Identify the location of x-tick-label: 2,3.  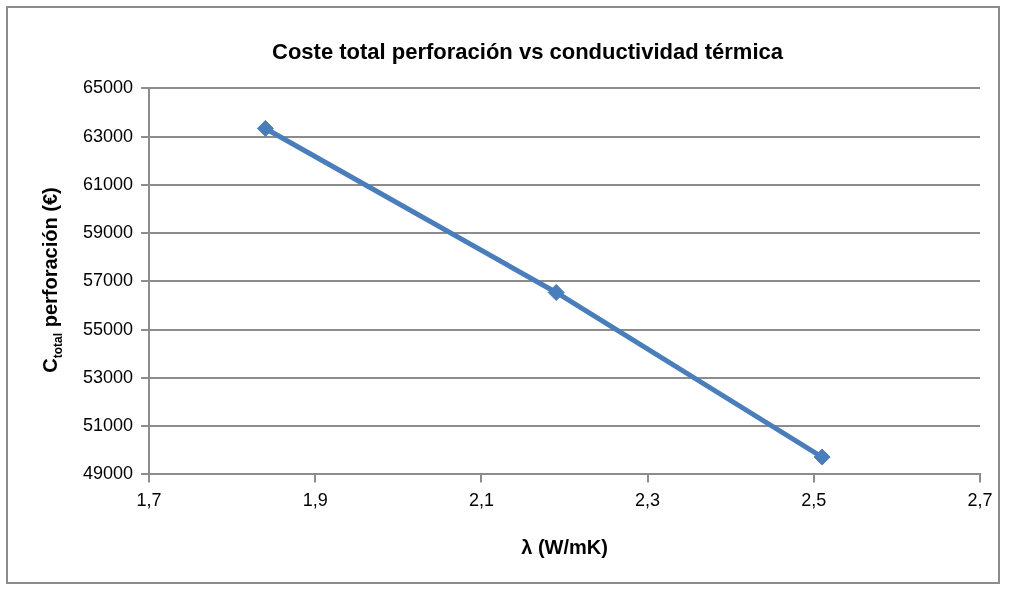
(648, 500).